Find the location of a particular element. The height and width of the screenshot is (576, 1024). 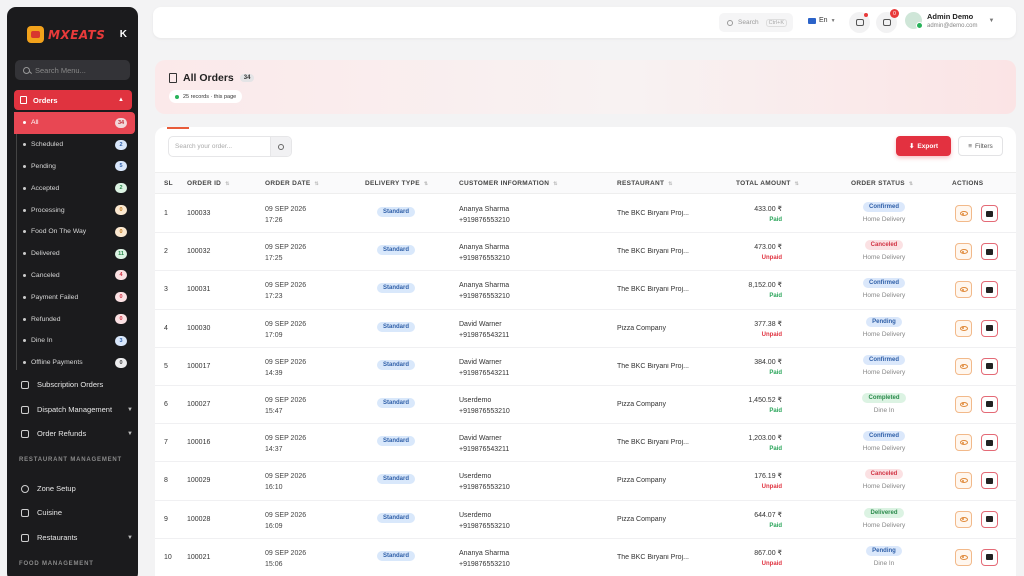

sidebar-subitem: Refunded 0 is located at coordinates (74, 319).